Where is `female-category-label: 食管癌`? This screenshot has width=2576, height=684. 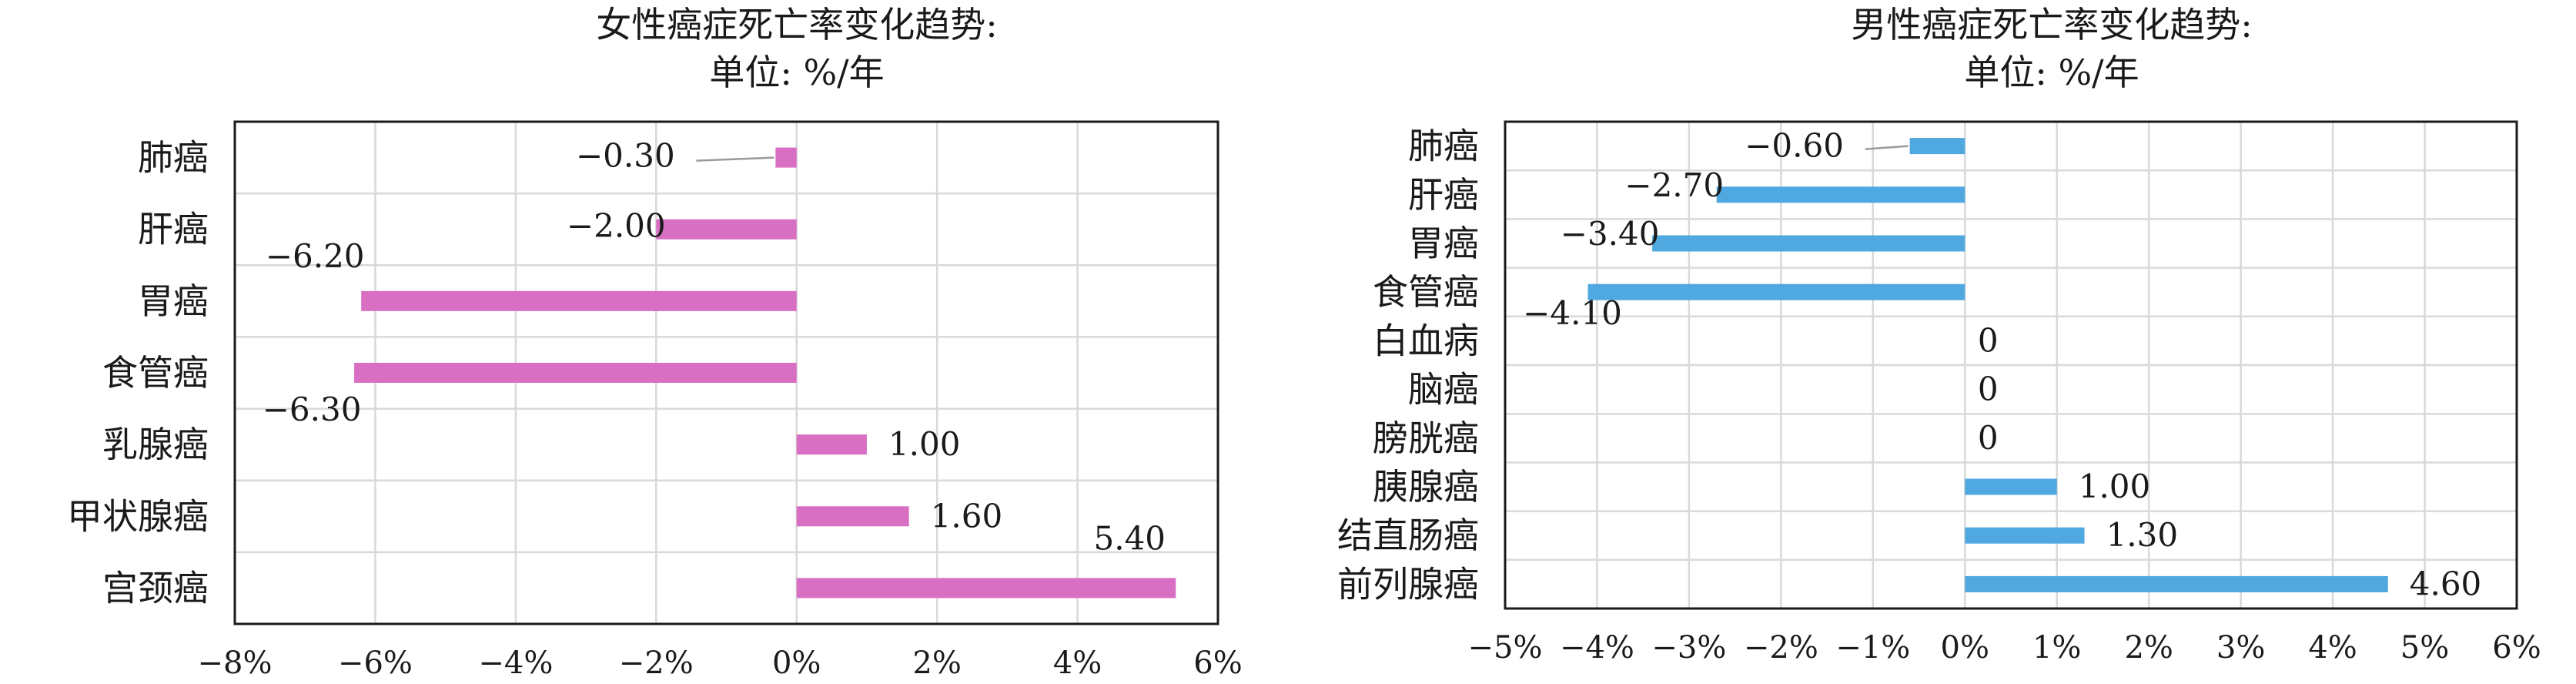 female-category-label: 食管癌 is located at coordinates (156, 373).